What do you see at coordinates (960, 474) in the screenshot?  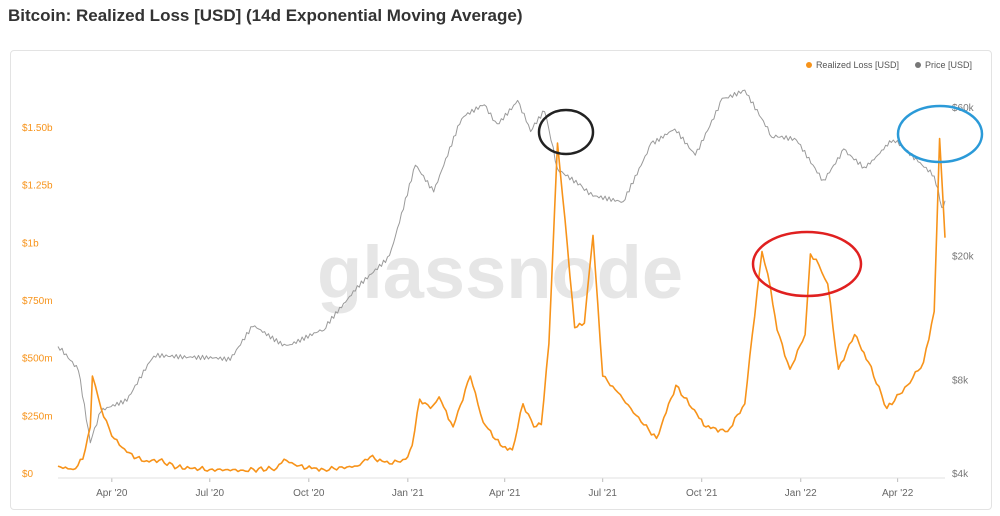 I see `y-right-tick-label: $4k` at bounding box center [960, 474].